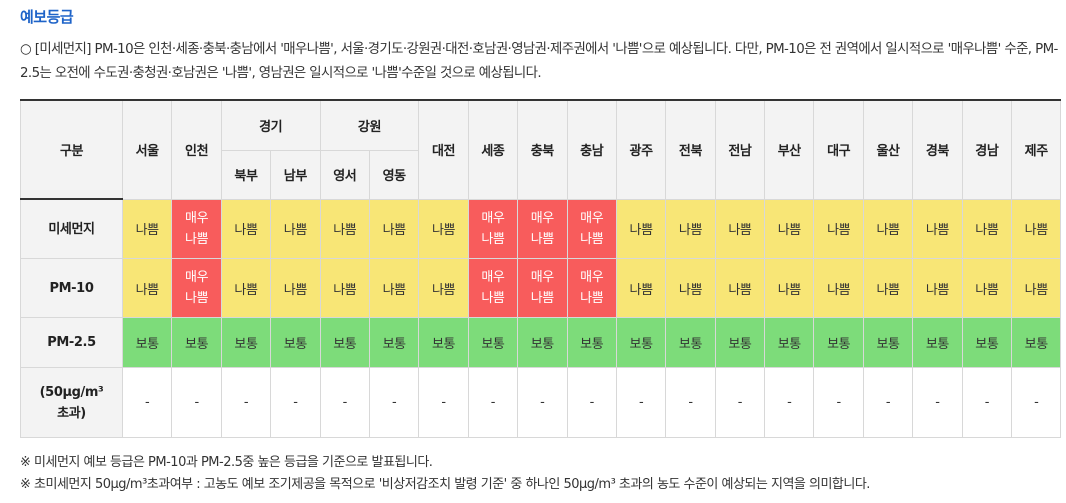 The width and height of the screenshot is (1066, 503). Describe the element at coordinates (789, 149) in the screenshot. I see `header-busan: 부산` at that location.